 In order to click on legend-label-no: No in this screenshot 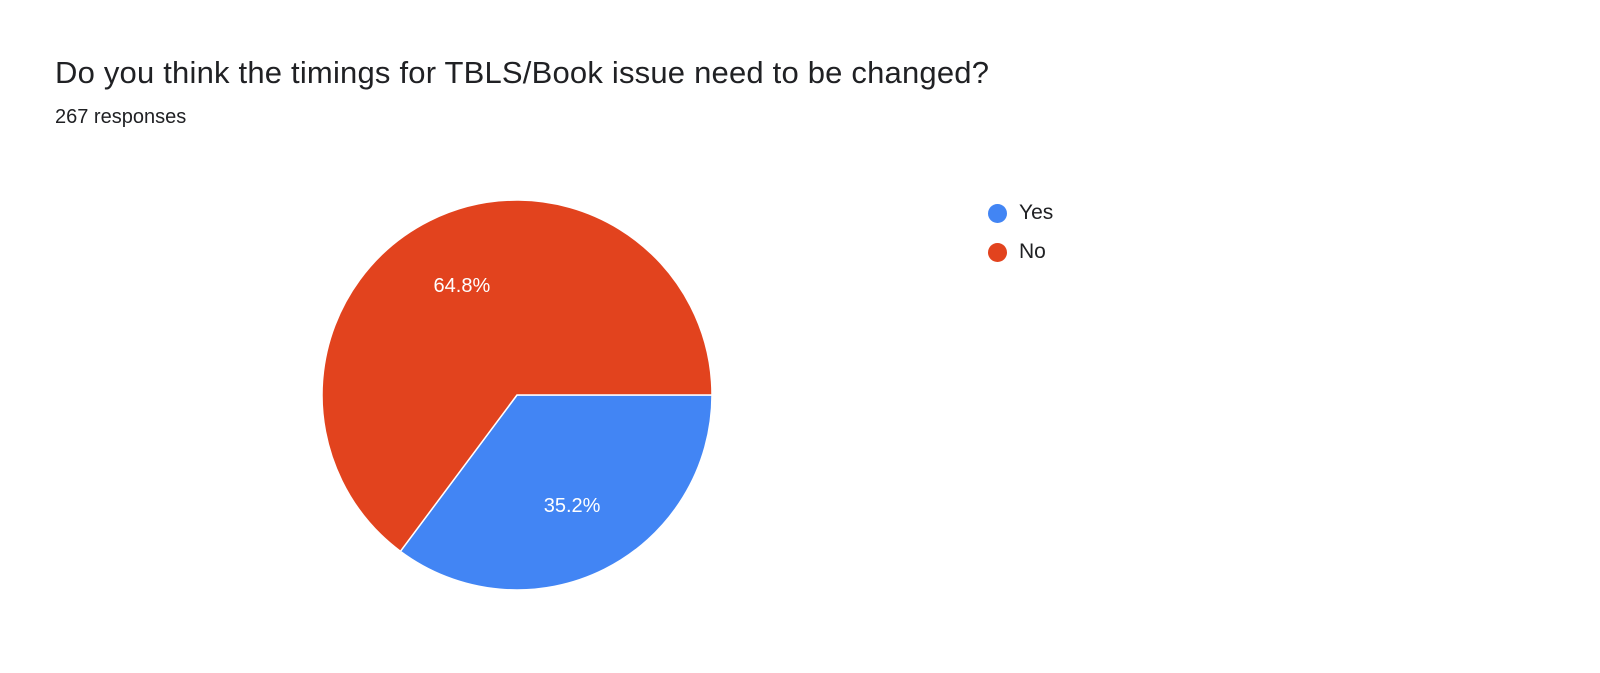, I will do `click(1032, 251)`.